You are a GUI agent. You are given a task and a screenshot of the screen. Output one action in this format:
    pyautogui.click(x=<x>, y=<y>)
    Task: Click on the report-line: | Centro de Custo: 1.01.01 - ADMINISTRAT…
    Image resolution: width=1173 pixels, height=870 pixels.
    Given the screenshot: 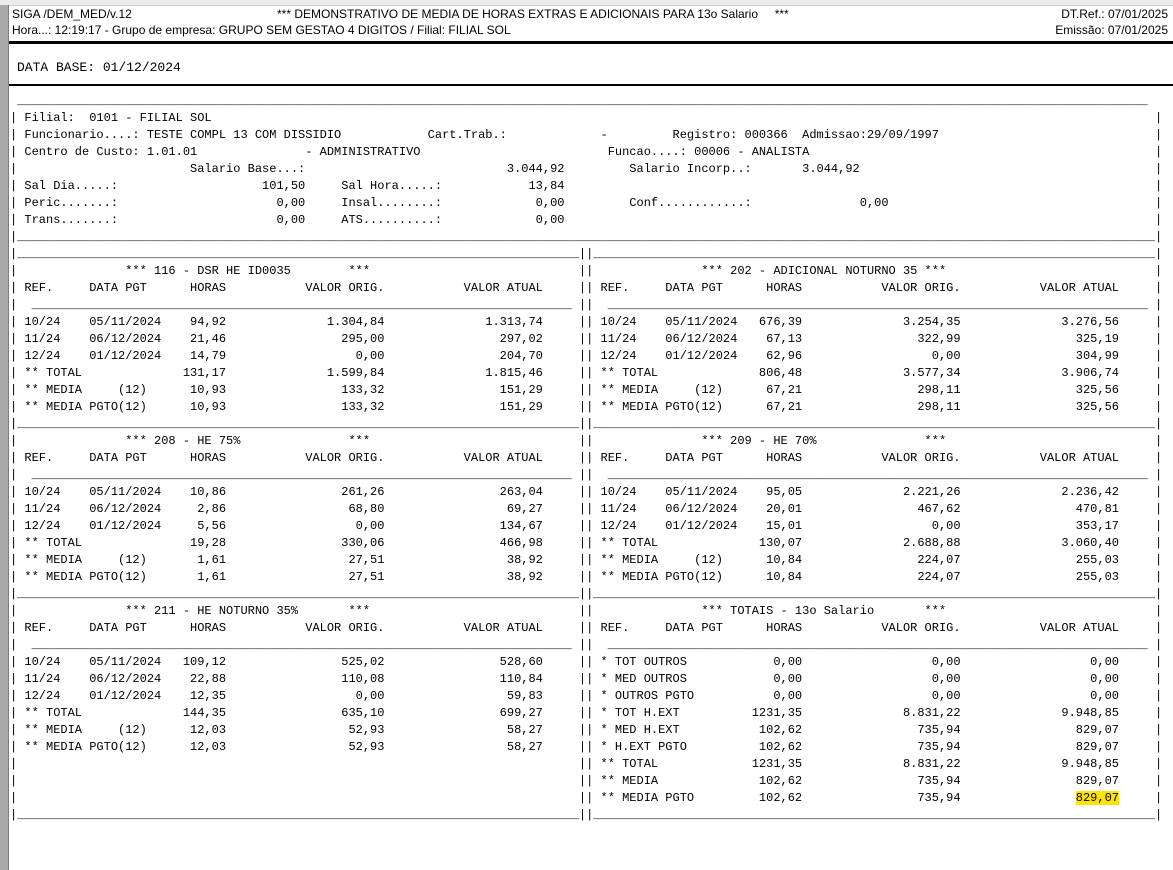 What is the action you would take?
    pyautogui.click(x=586, y=152)
    